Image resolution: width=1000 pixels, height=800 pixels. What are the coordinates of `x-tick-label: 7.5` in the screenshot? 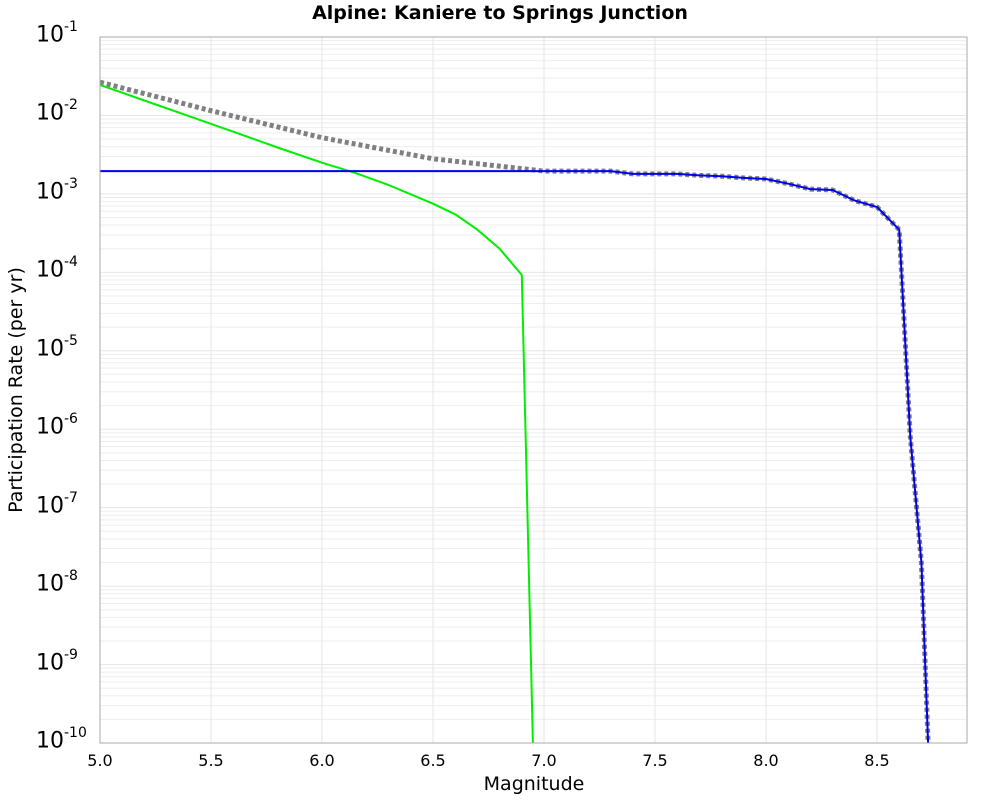 It's located at (655, 760).